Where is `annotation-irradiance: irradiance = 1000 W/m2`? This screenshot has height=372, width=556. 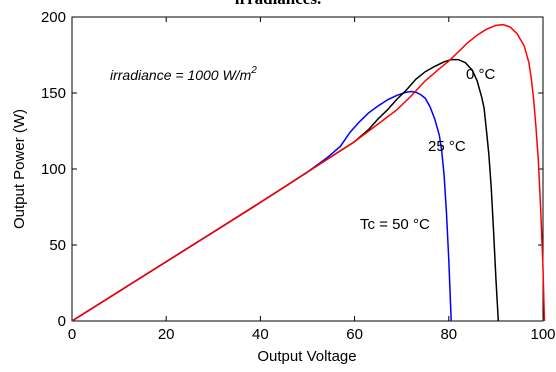 annotation-irradiance: irradiance = 1000 W/m2 is located at coordinates (183, 74).